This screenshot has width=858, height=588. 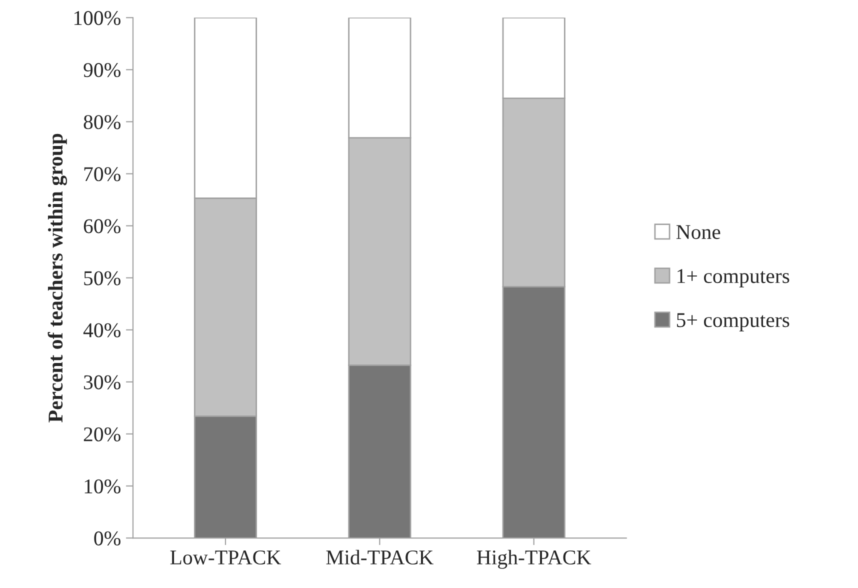 I want to click on y-tick-label: 50%, so click(x=102, y=278).